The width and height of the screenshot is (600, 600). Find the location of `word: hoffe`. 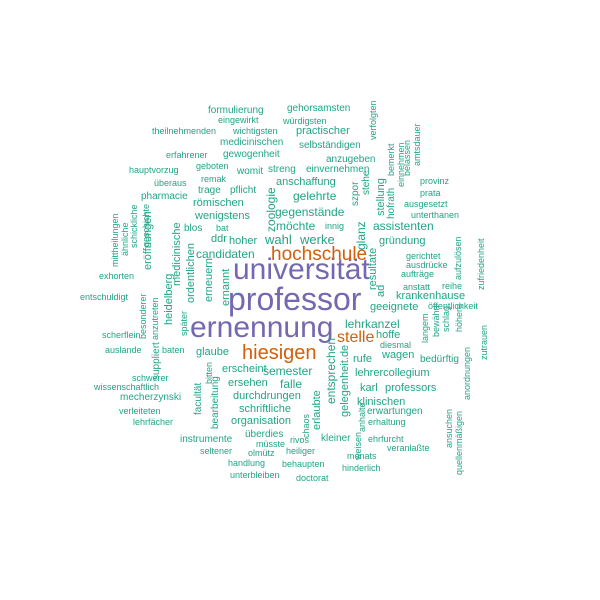

word: hoffe is located at coordinates (388, 335).